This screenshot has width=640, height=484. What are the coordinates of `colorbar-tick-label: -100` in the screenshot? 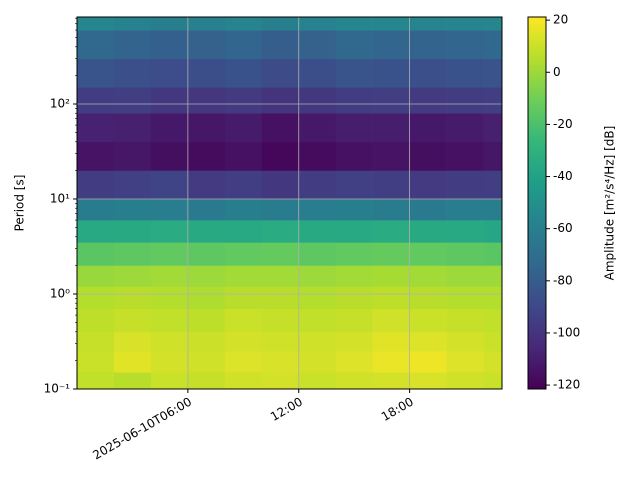 It's located at (566, 332).